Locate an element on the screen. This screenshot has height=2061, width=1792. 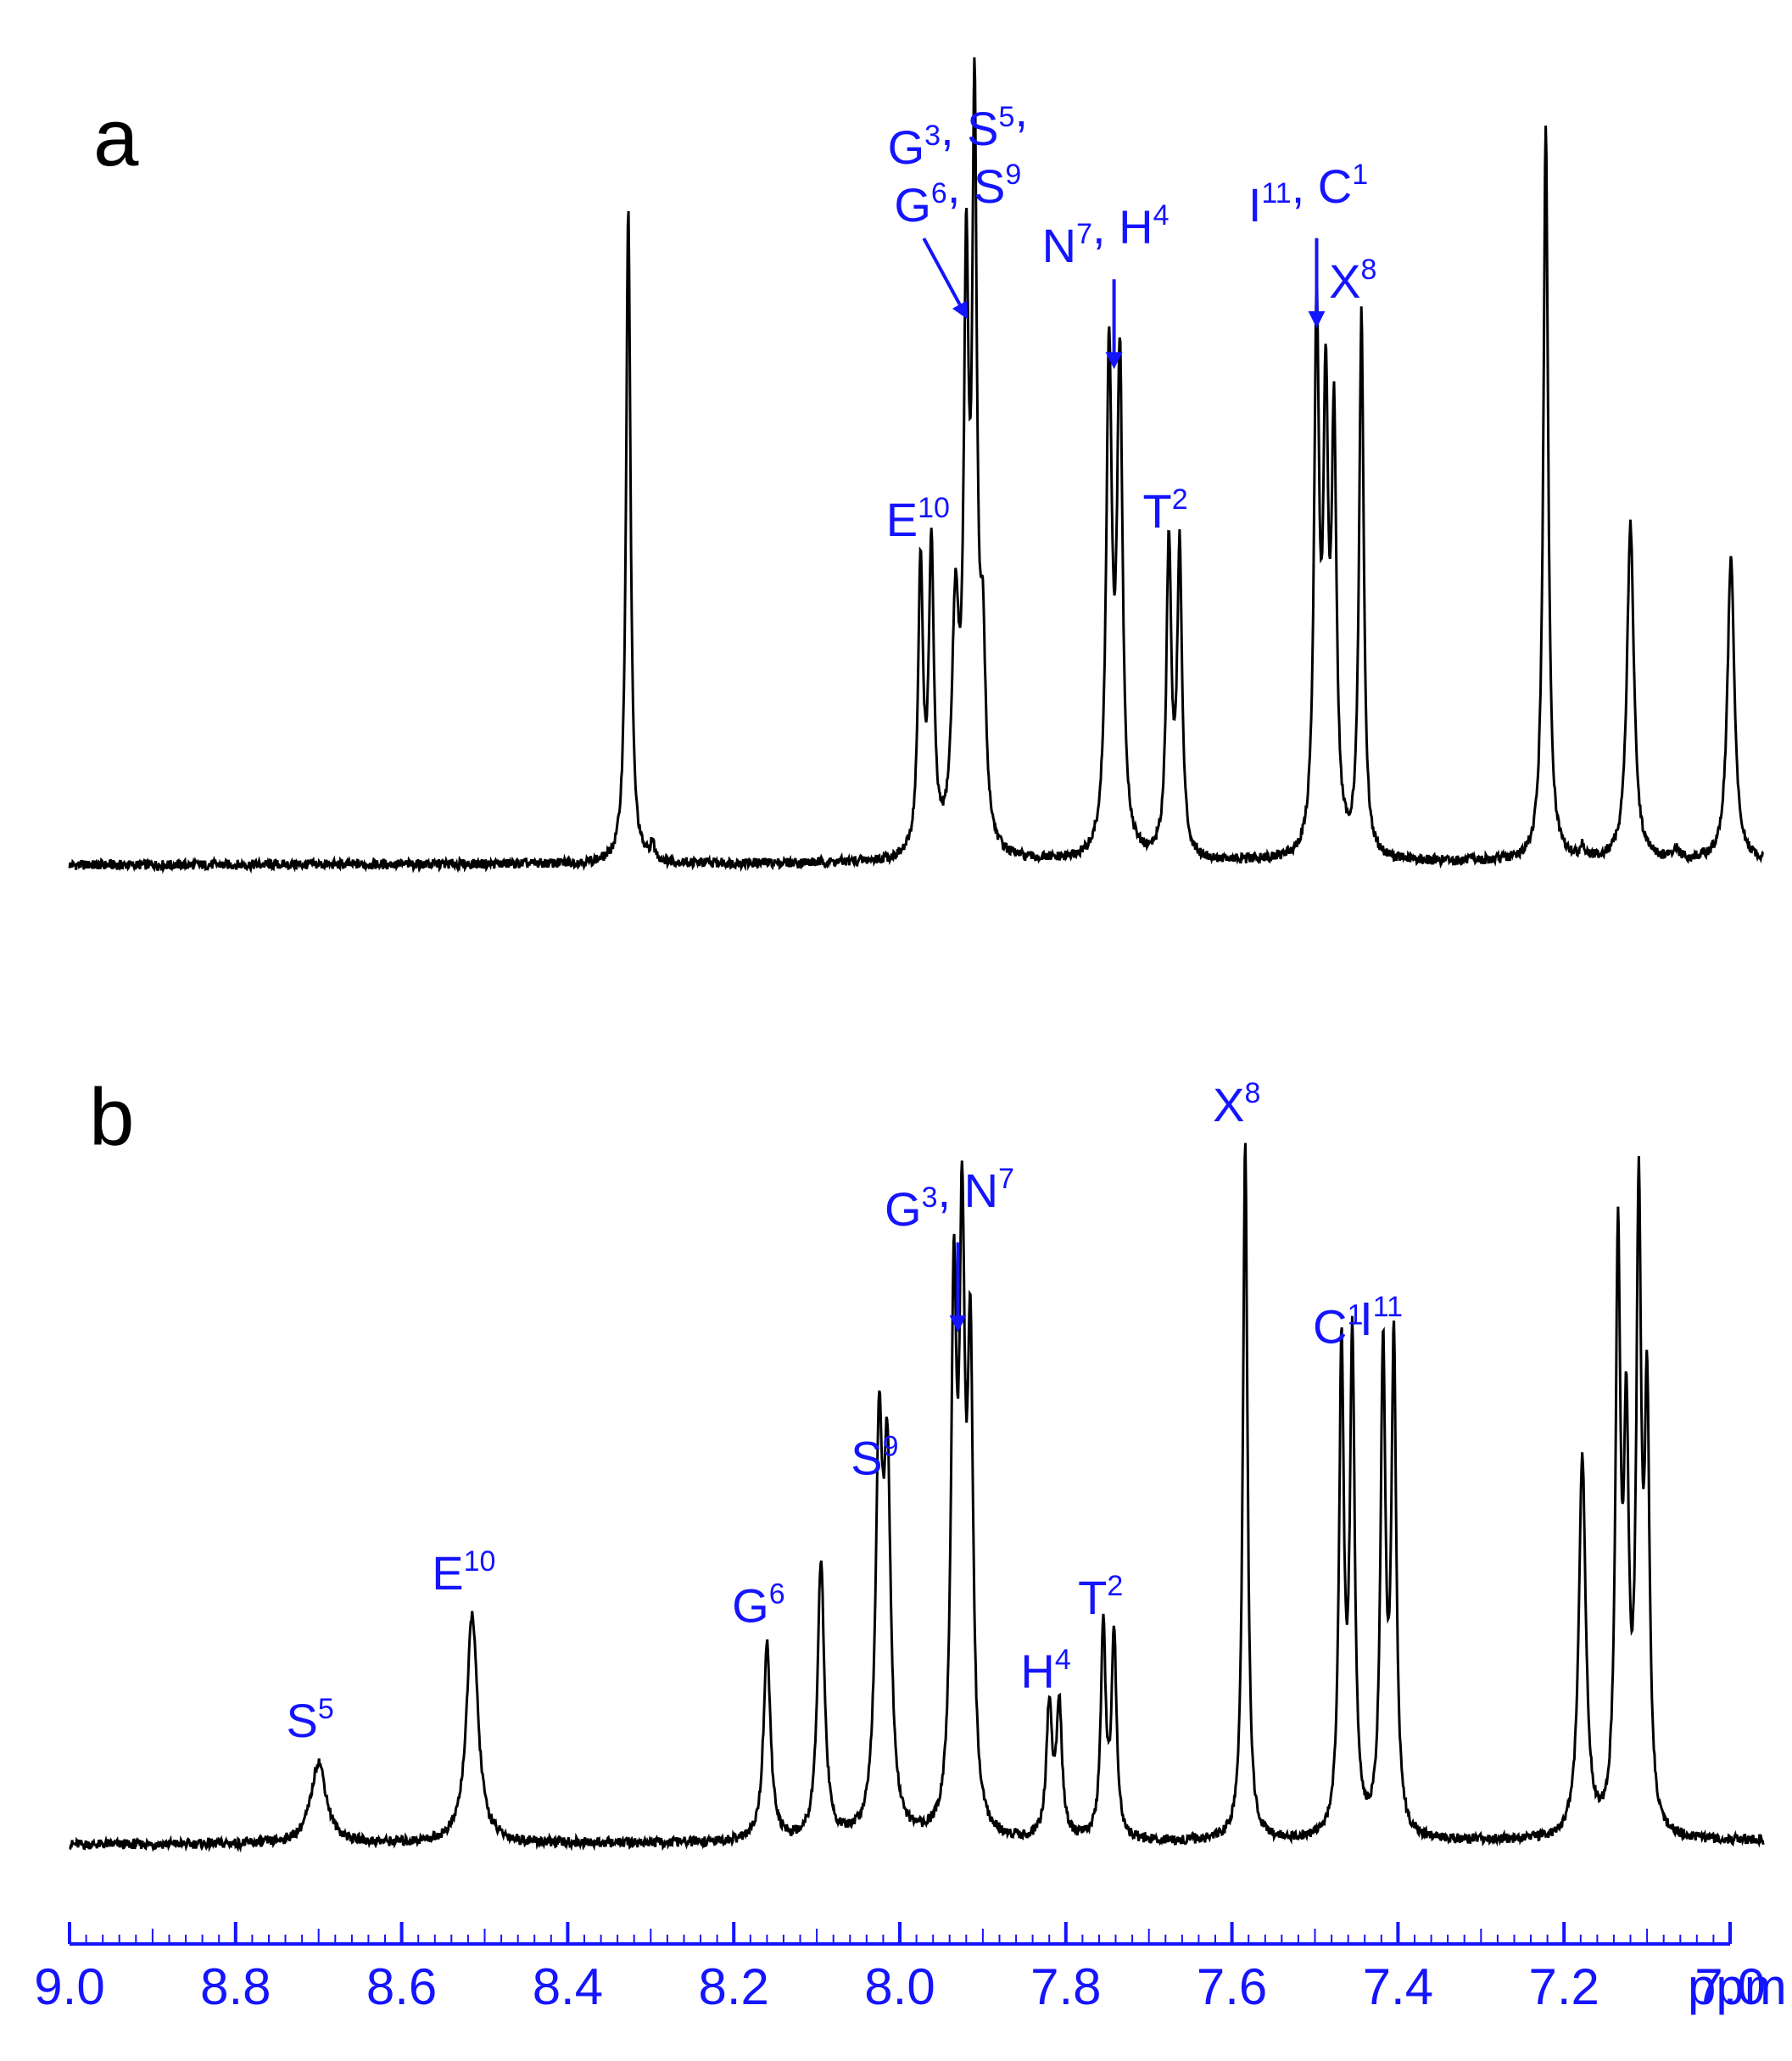
panel-letter-a: a is located at coordinates (116, 137).